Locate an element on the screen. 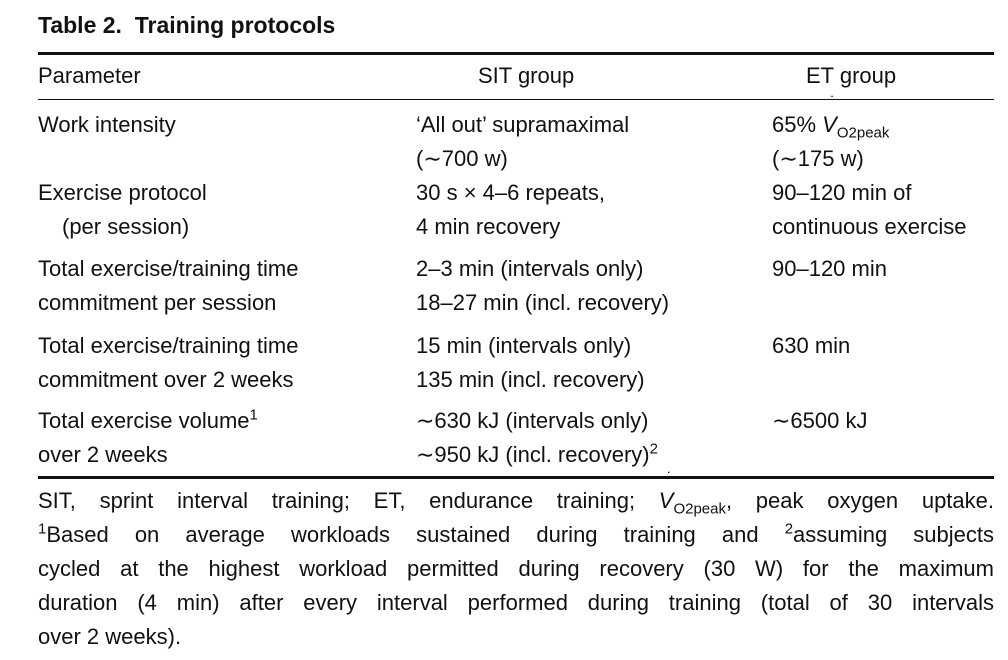  row-volume-et: ∼6500 kJ is located at coordinates (820, 420).